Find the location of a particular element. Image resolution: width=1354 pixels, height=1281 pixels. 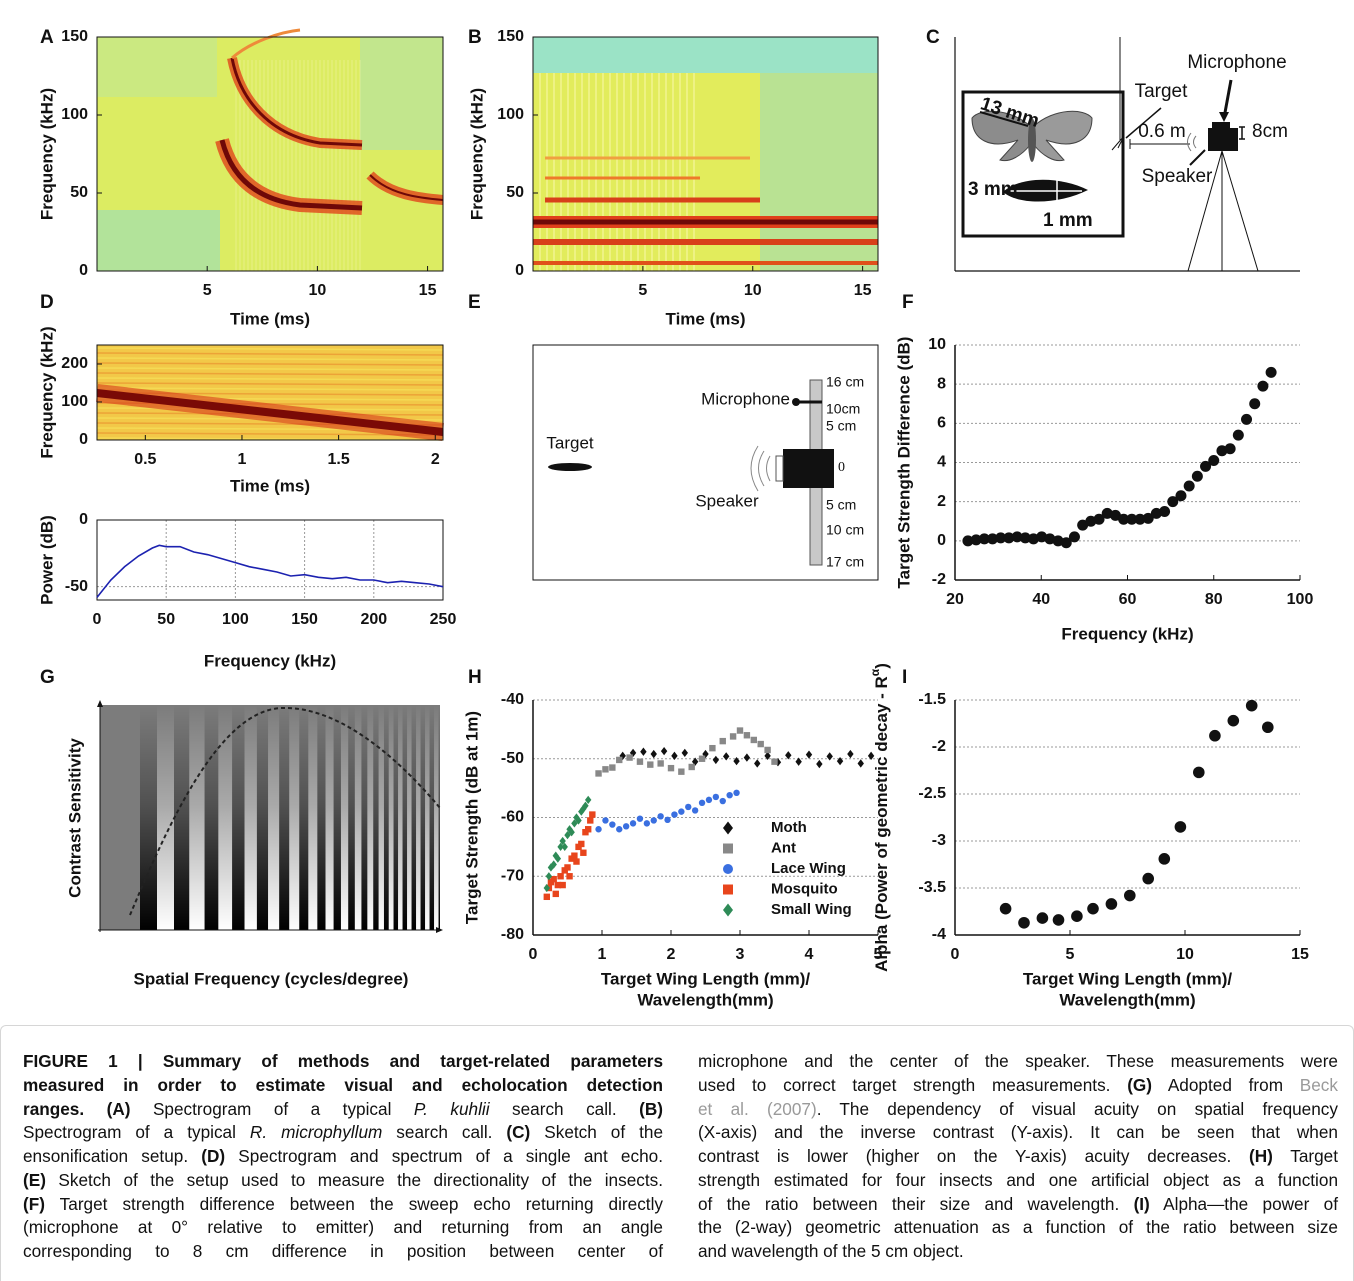

y-tick-label: -60 is located at coordinates (512, 817).